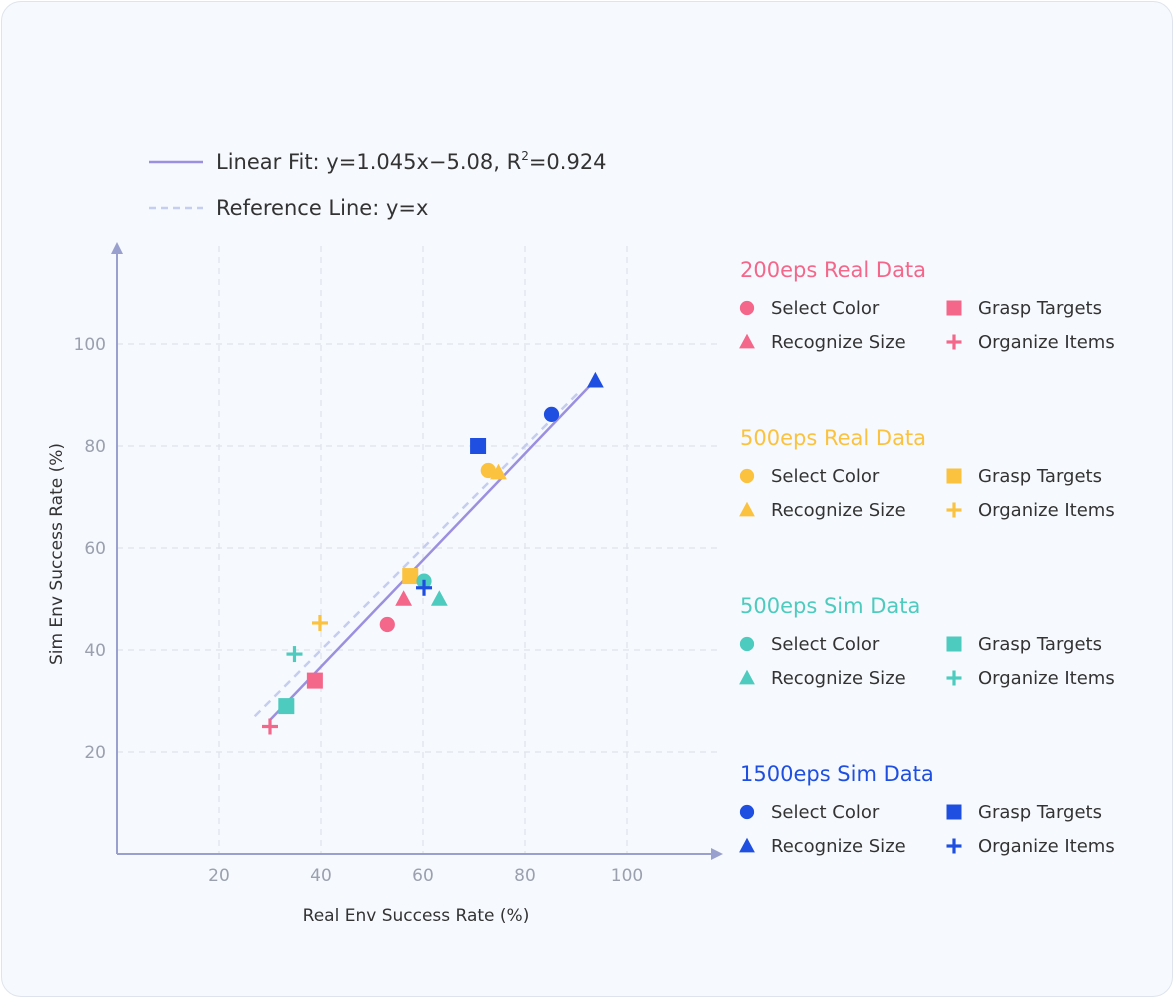  What do you see at coordinates (439, 598) in the screenshot?
I see `point-2-triangle` at bounding box center [439, 598].